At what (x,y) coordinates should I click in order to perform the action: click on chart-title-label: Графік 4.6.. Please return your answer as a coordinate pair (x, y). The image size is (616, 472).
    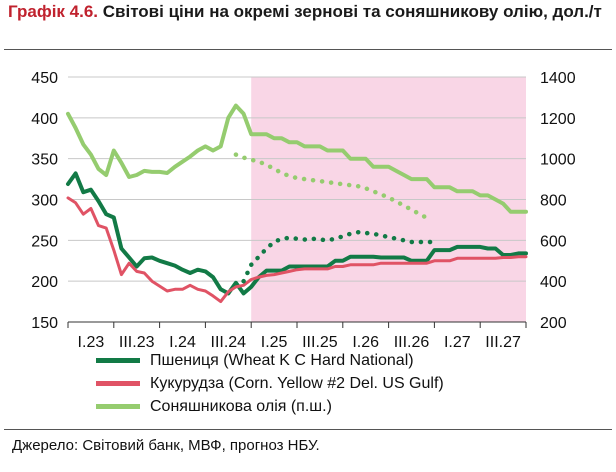
    Looking at the image, I should click on (53, 11).